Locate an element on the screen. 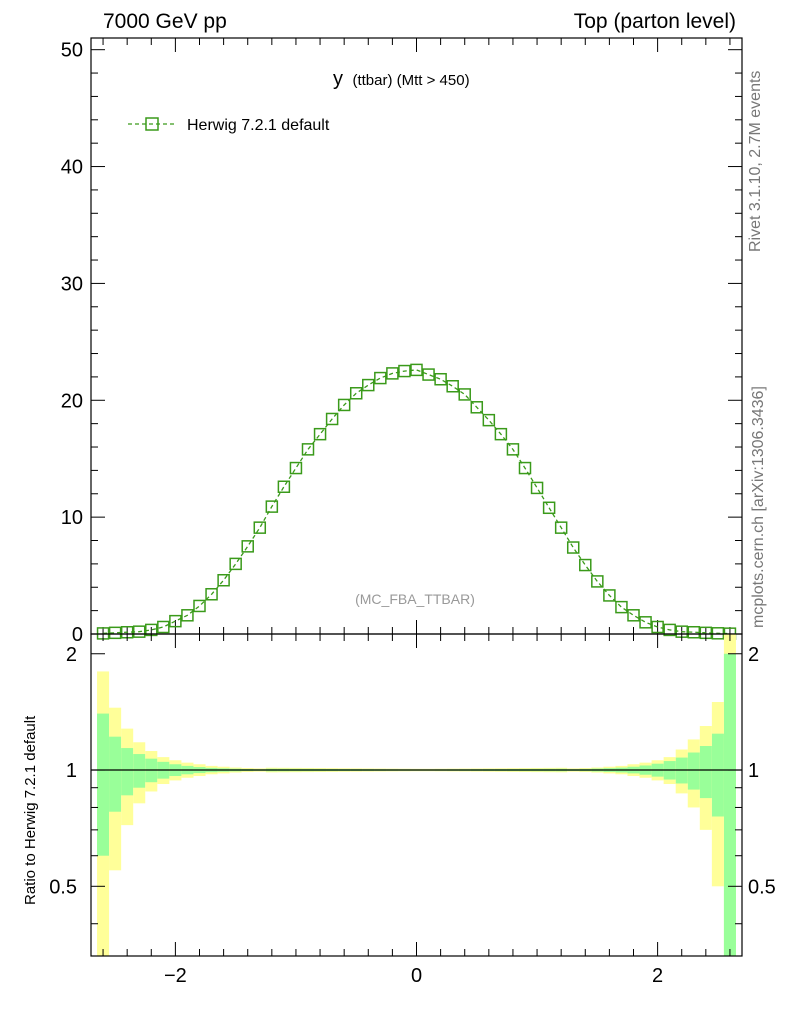  ratio-y-tick-label-right: 2 is located at coordinates (753, 655).